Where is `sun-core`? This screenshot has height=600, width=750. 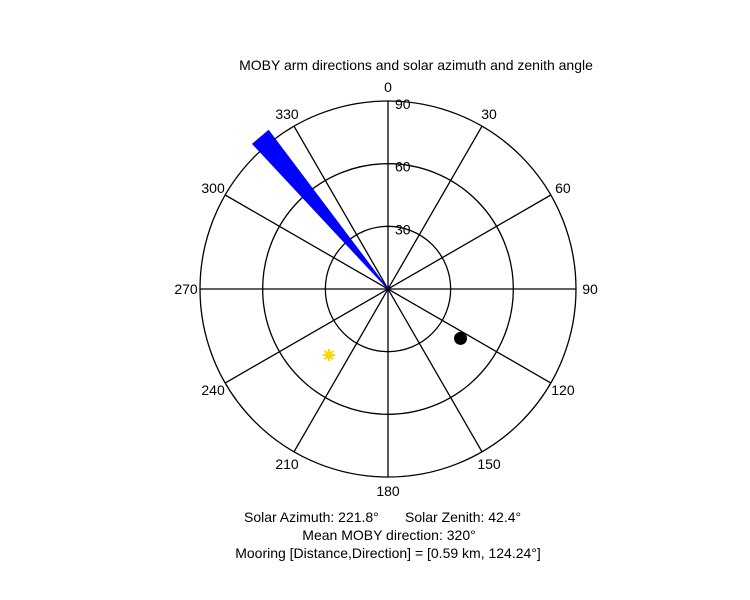
sun-core is located at coordinates (329, 355).